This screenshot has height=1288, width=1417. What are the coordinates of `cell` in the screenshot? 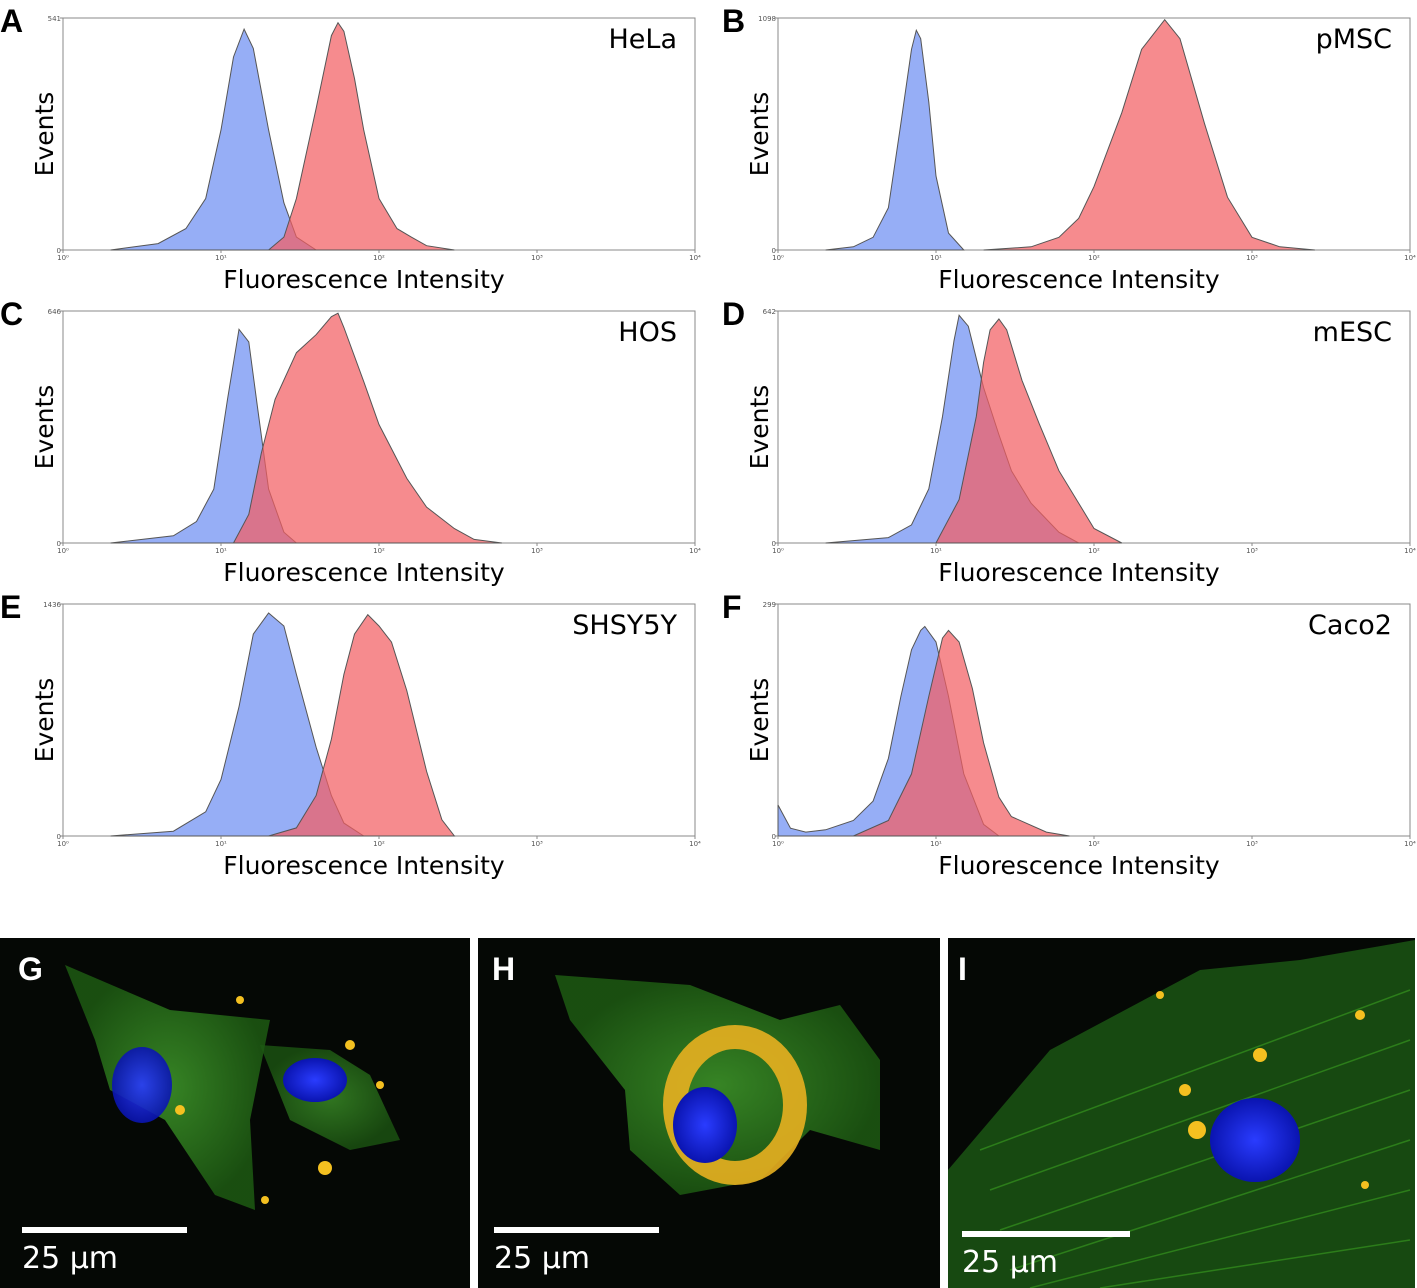 It's located at (1181, 1114).